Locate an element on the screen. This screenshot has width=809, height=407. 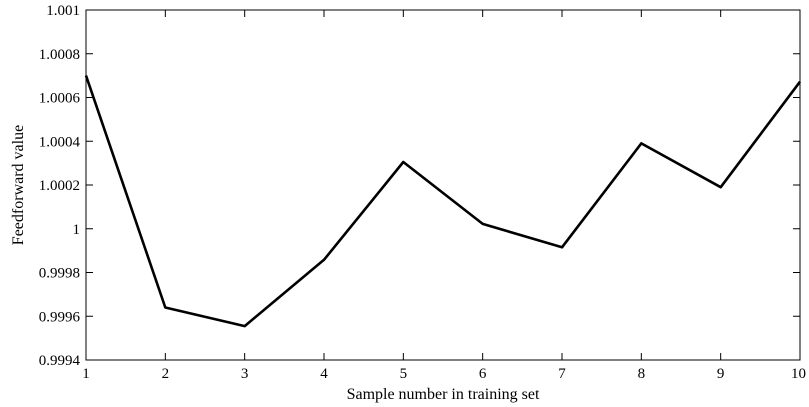
y-tick-label: 0.9994 is located at coordinates (60, 361).